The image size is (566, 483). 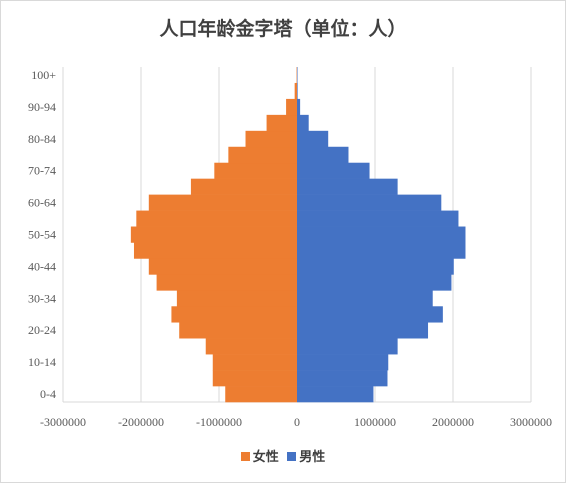 I want to click on y-tick-label: 50-54, so click(x=42, y=235).